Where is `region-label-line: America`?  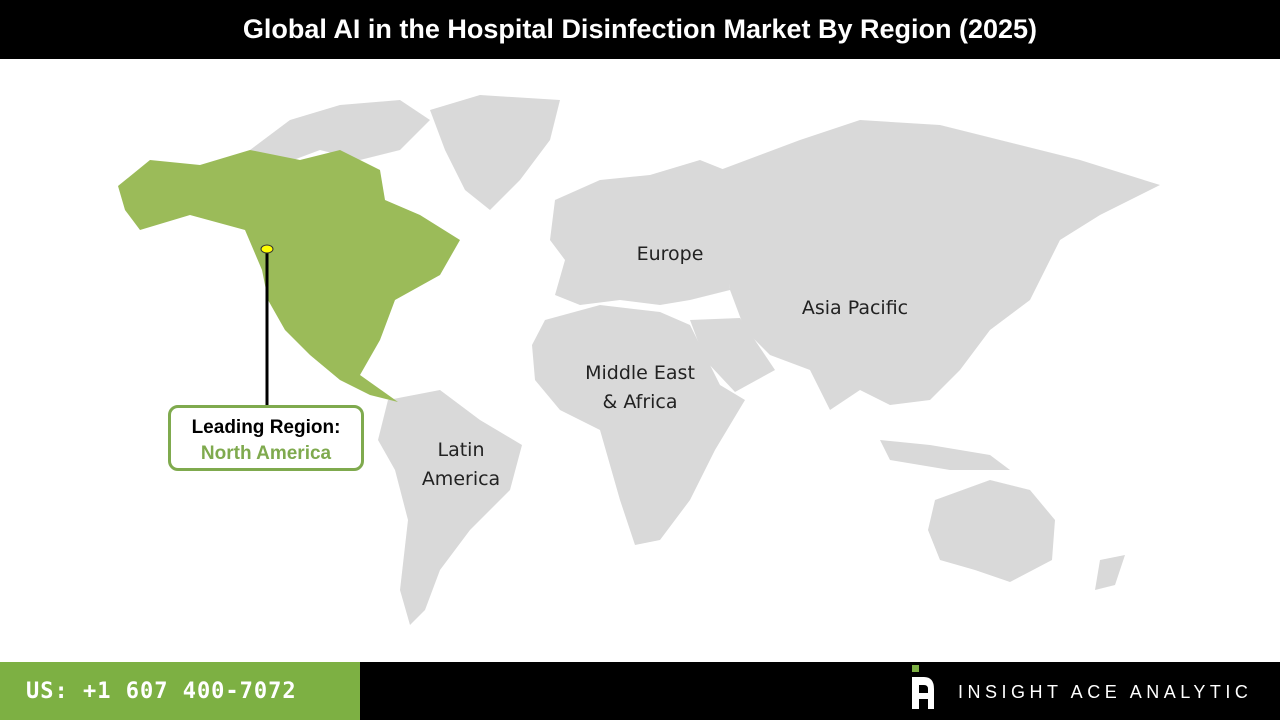
region-label-line: America is located at coordinates (461, 479).